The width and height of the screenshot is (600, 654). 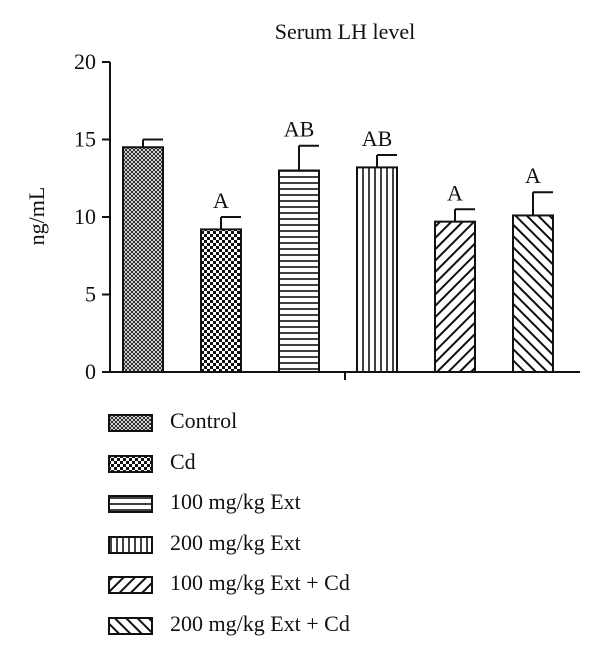 What do you see at coordinates (85, 61) in the screenshot?
I see `y-tick-label: 20` at bounding box center [85, 61].